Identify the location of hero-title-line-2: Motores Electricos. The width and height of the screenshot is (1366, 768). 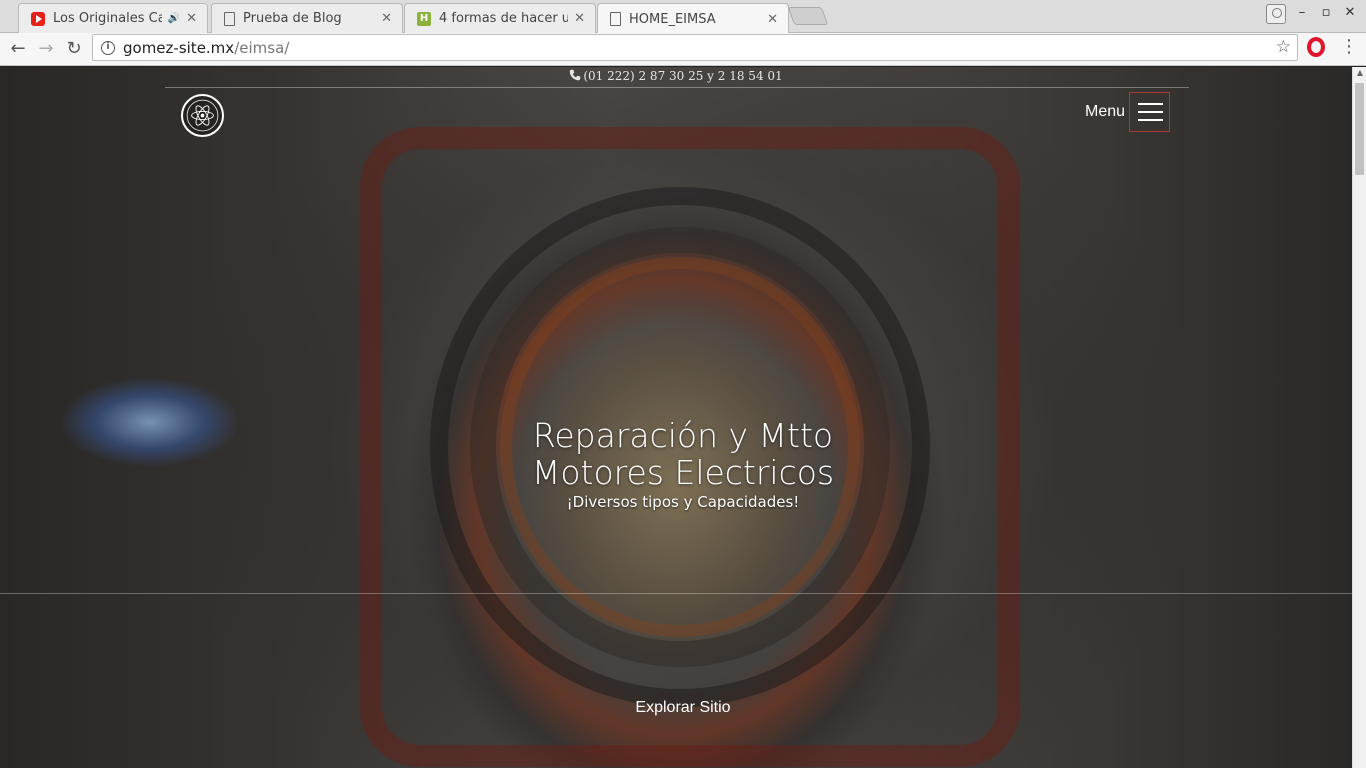
(683, 472).